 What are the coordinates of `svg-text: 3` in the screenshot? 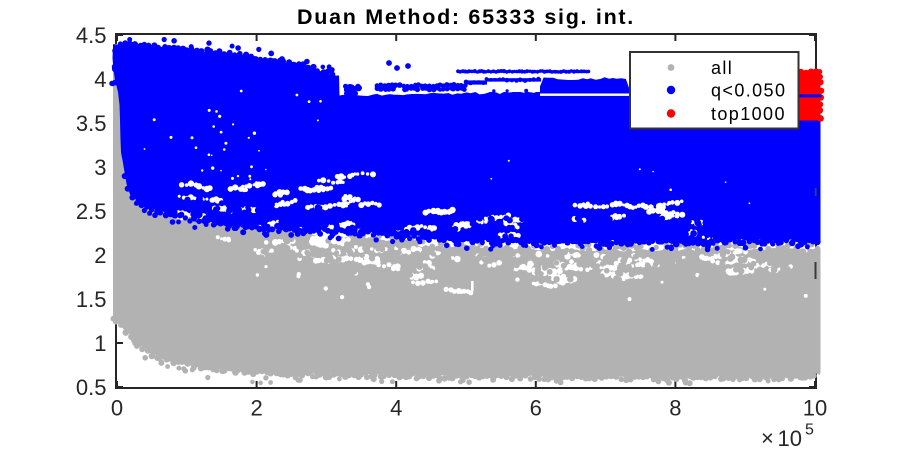 It's located at (100, 167).